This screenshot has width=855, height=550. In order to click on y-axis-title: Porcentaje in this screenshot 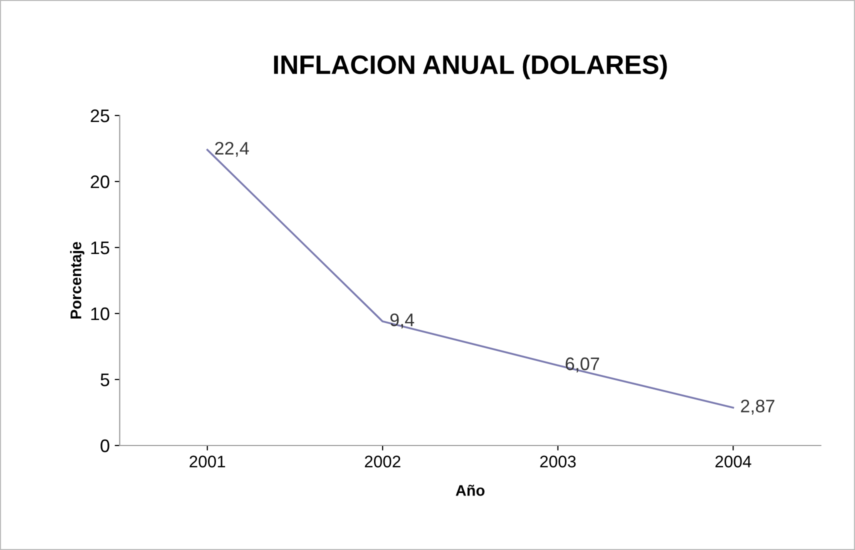, I will do `click(77, 280)`.